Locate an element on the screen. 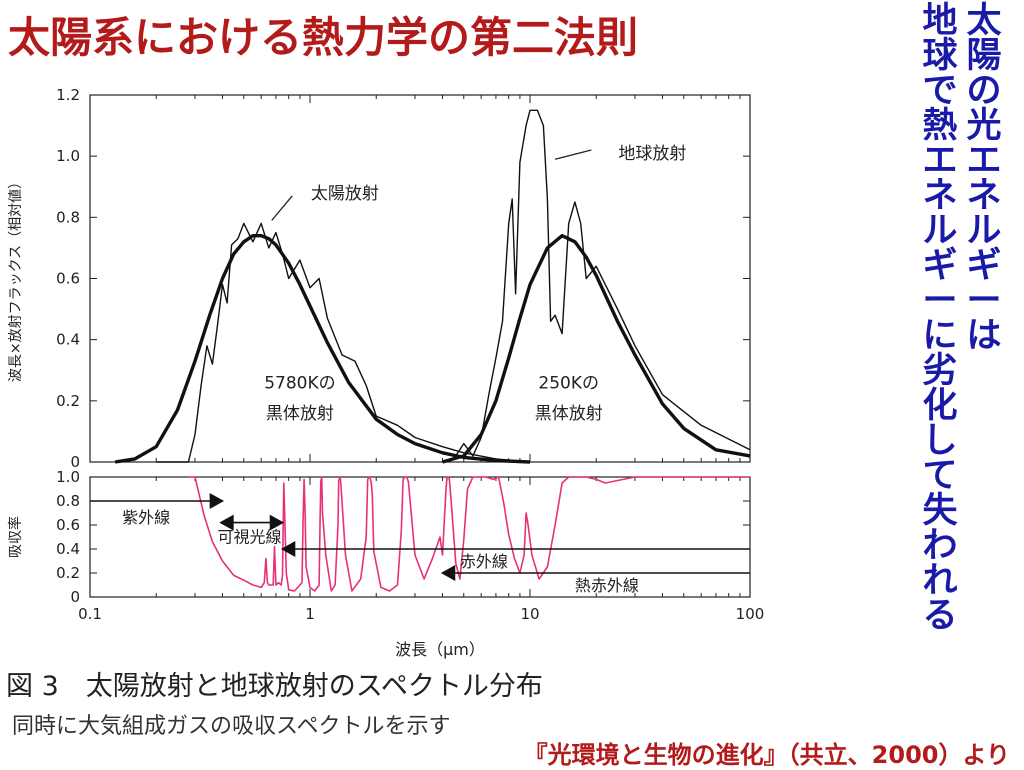 This screenshot has width=1024, height=770. y-tick-label: 1.2 is located at coordinates (68, 95).